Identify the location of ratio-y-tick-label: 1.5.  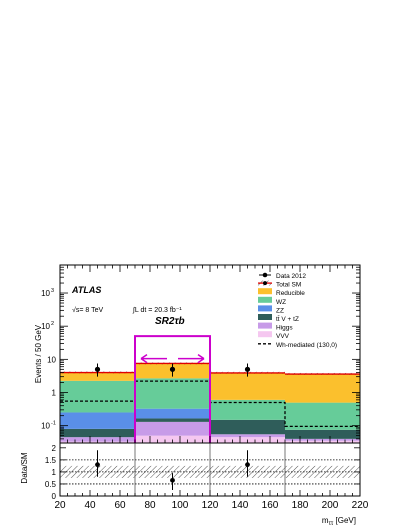
(51, 460).